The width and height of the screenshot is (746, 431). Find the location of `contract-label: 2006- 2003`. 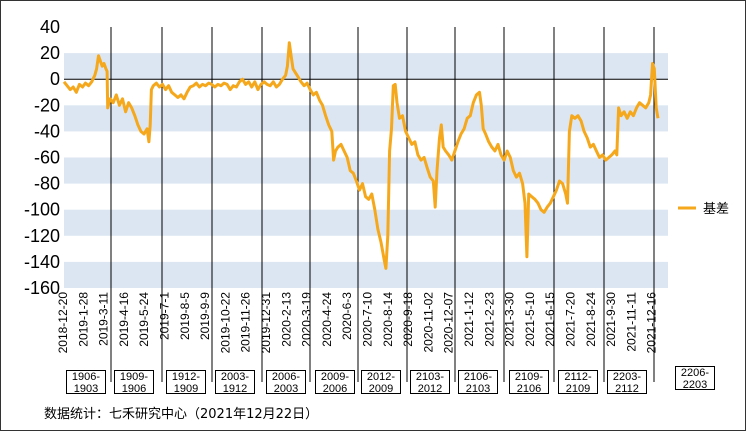

contract-label: 2006- 2003 is located at coordinates (286, 382).